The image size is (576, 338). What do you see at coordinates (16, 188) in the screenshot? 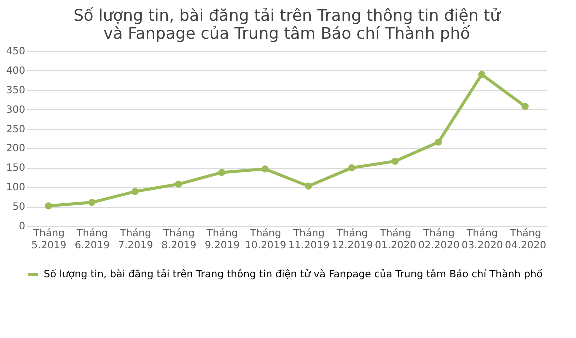
I see `y-tick-label: 100` at bounding box center [16, 188].